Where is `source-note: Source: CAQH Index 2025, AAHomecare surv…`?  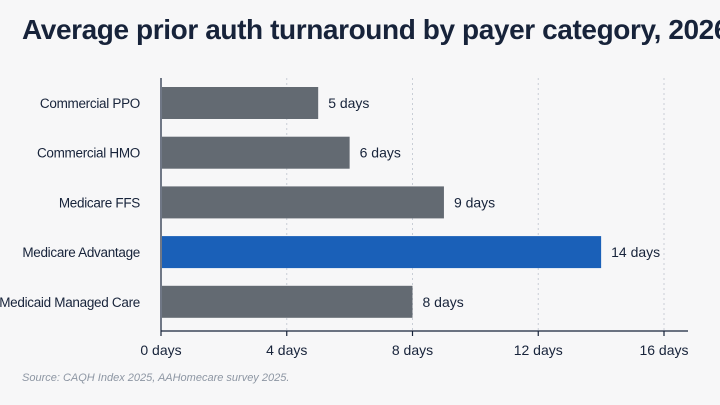
source-note: Source: CAQH Index 2025, AAHomecare surv… is located at coordinates (156, 378).